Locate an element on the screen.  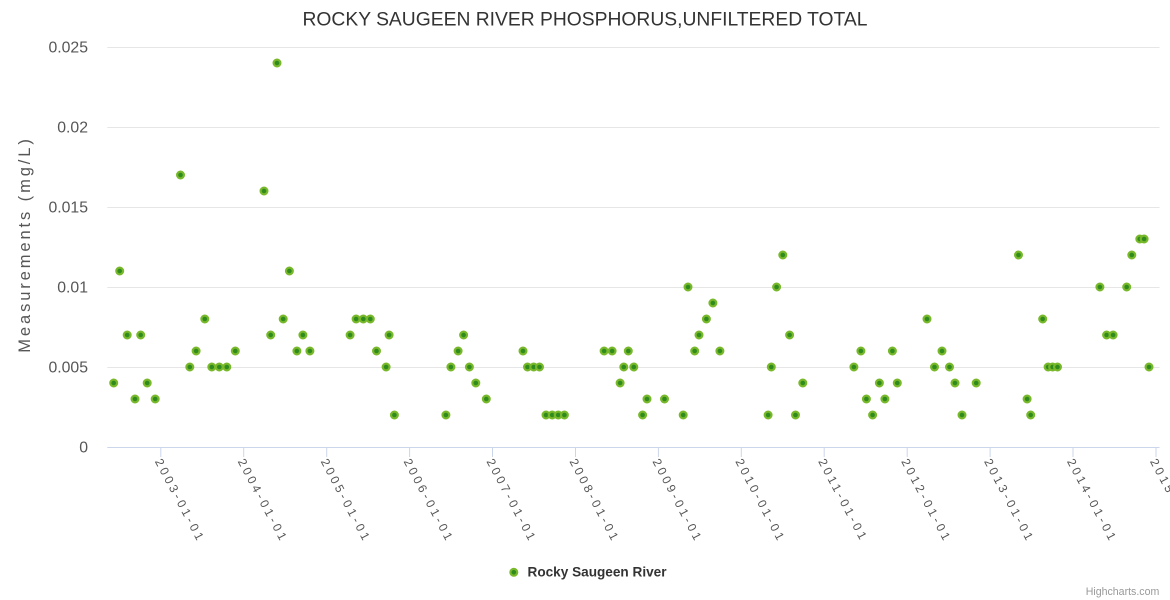
svg-text: Highcharts.com is located at coordinates (1123, 592).